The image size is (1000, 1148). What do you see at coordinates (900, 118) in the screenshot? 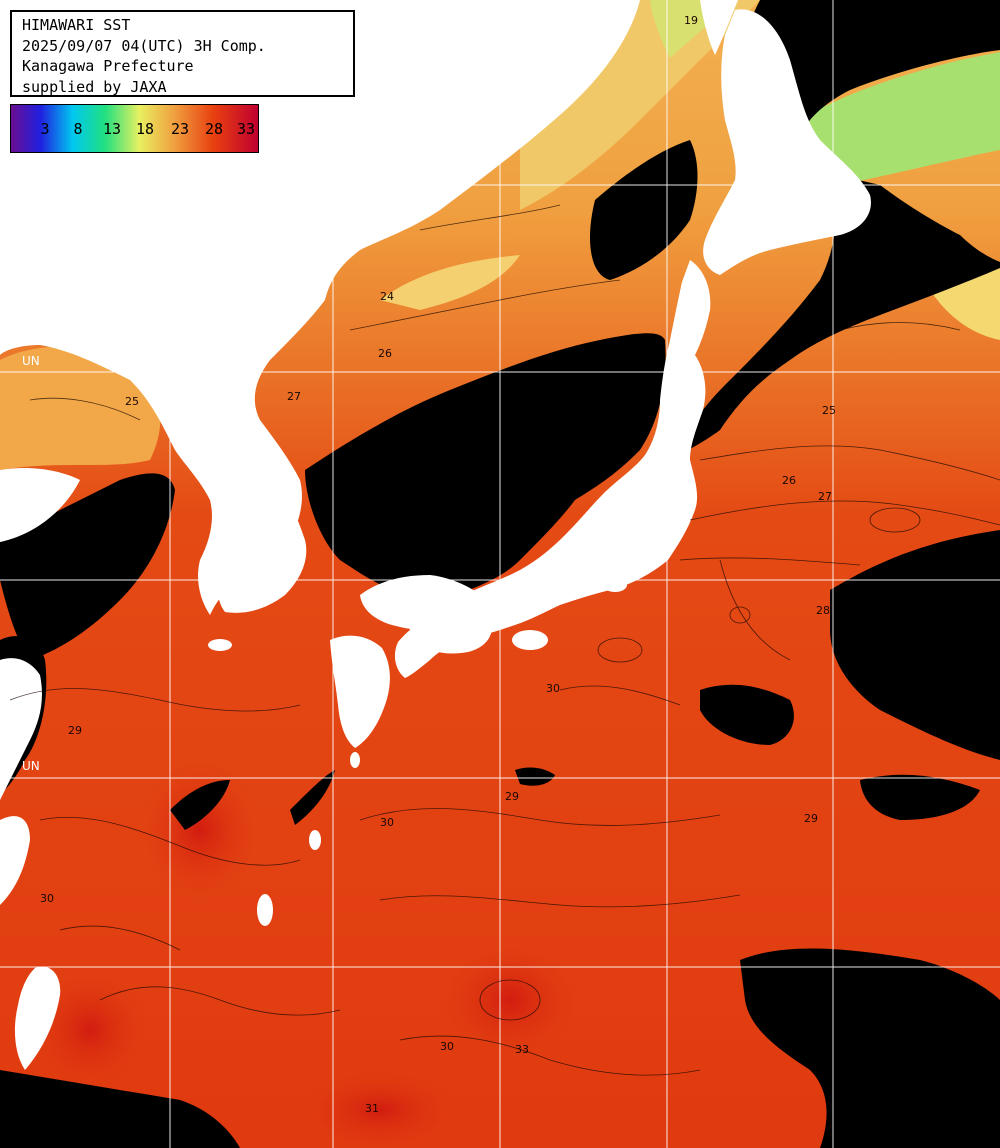
I see `cold-water-northeast` at bounding box center [900, 118].